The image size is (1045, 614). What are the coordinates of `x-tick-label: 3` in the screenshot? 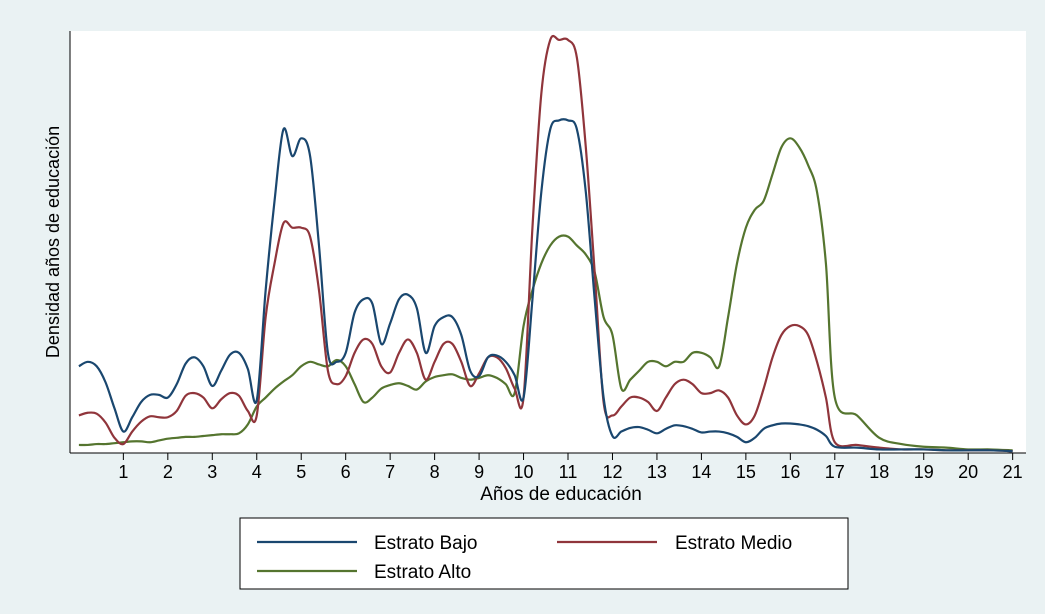 It's located at (212, 472).